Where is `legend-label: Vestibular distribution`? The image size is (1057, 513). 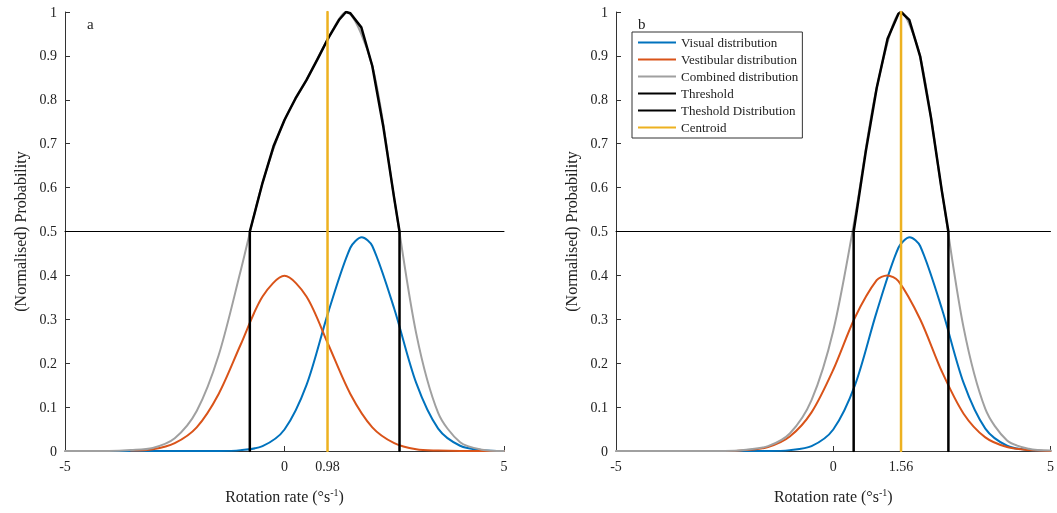
legend-label: Vestibular distribution is located at coordinates (739, 59).